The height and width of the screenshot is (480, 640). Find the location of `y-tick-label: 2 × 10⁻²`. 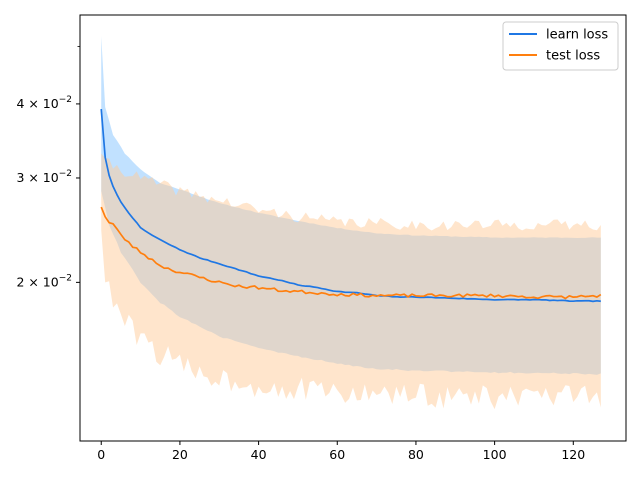

y-tick-label: 2 × 10⁻² is located at coordinates (44, 281).